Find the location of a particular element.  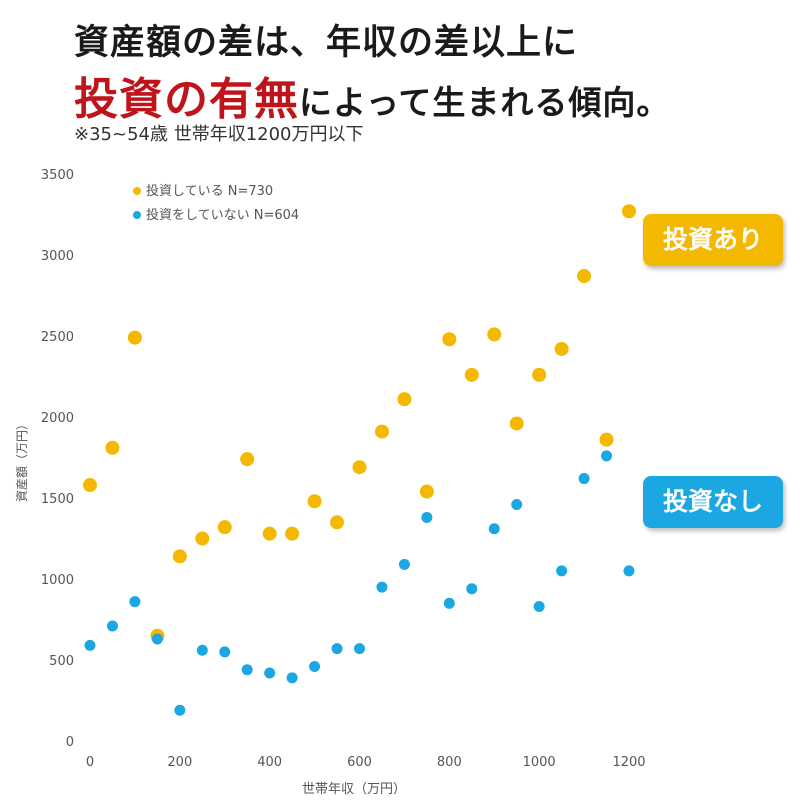

y-tick-label: 500 is located at coordinates (61, 661).